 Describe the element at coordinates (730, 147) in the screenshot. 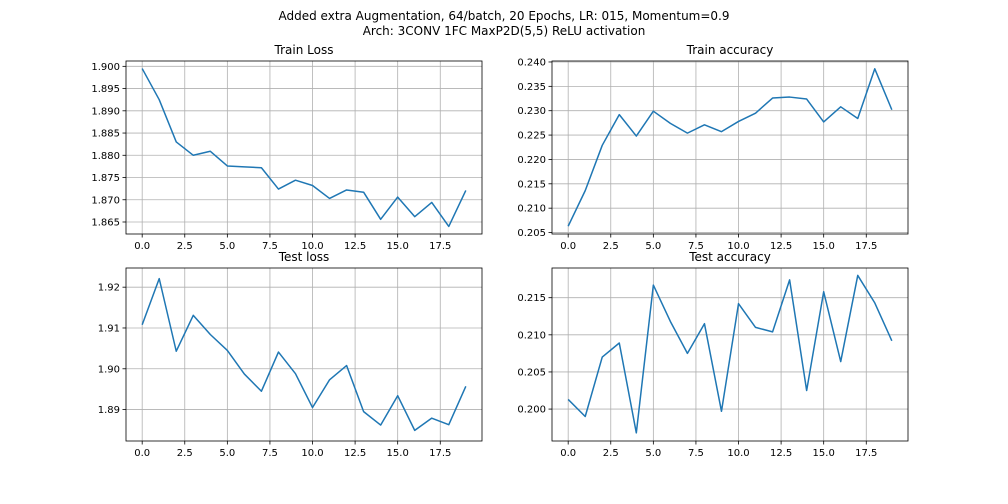

I see `train-accuracy-series-line` at that location.